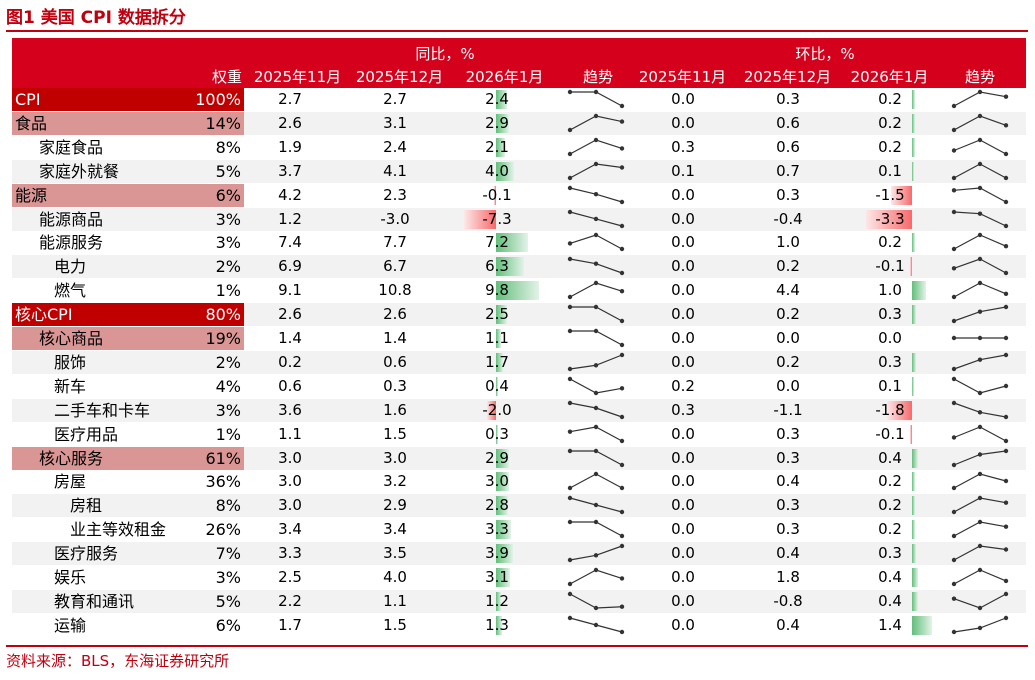 The height and width of the screenshot is (680, 1035). Describe the element at coordinates (228, 434) in the screenshot. I see `row-weight: 1%` at that location.